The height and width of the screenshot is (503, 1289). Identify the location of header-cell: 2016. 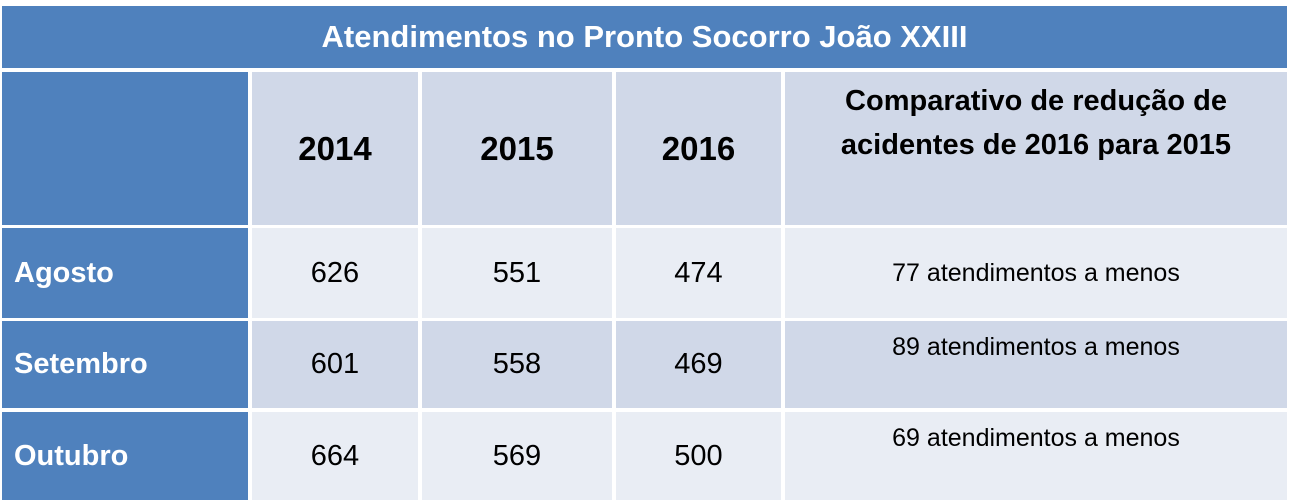
(698, 148).